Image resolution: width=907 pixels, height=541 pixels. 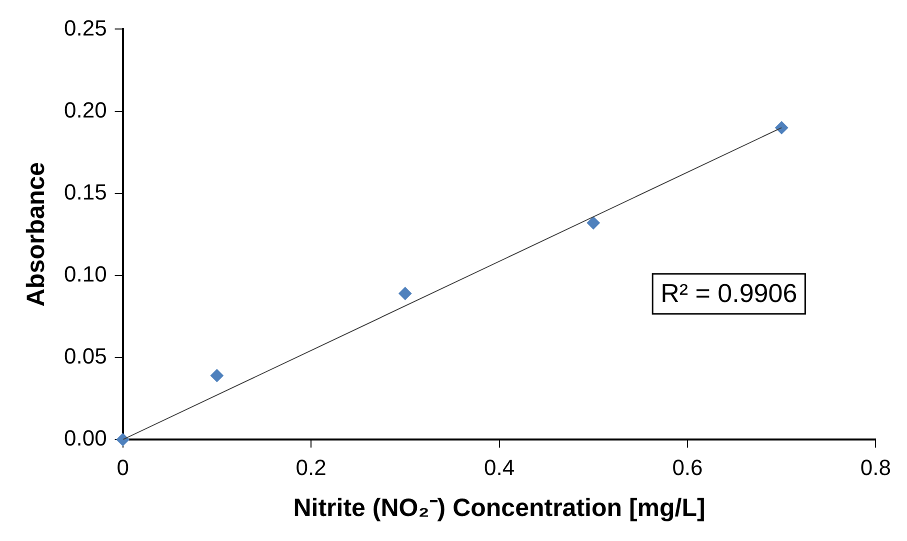 What do you see at coordinates (85, 191) in the screenshot?
I see `y-tick-label: 0.15` at bounding box center [85, 191].